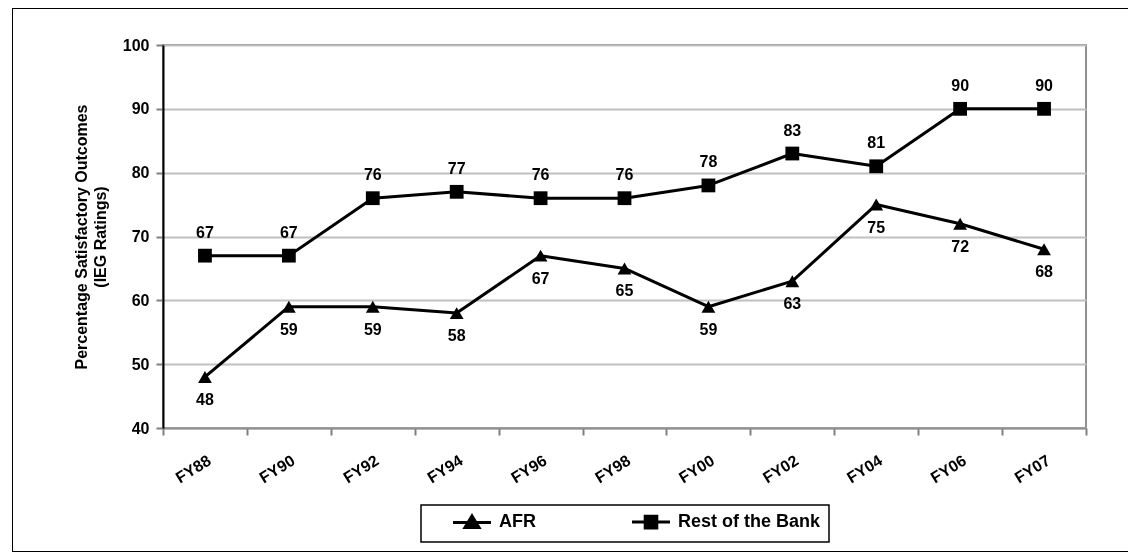 Image resolution: width=1137 pixels, height=560 pixels. Describe the element at coordinates (456, 336) in the screenshot. I see `data-label: 58` at that location.